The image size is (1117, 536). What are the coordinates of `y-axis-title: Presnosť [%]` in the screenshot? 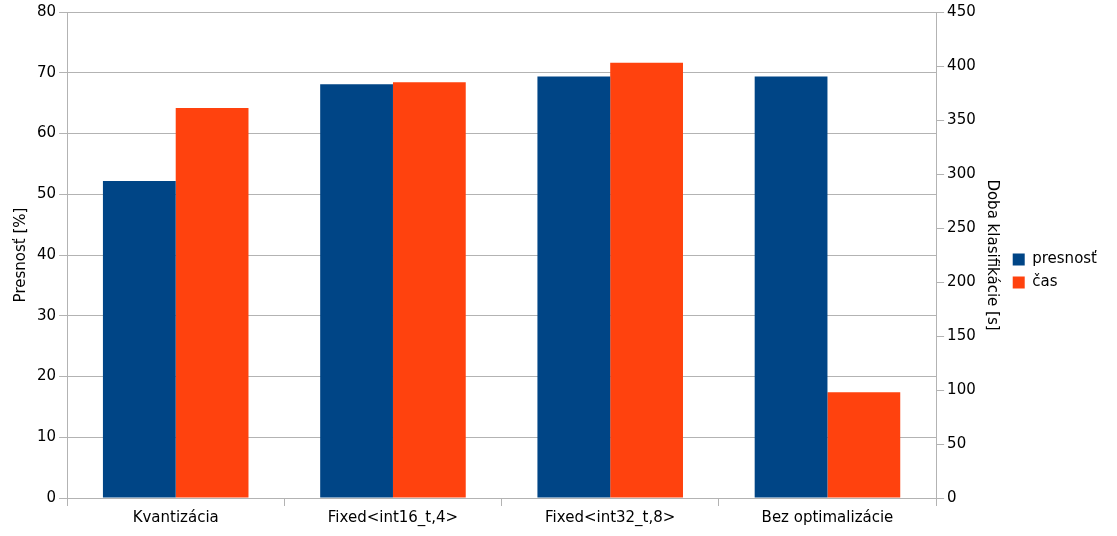 It's located at (19, 255).